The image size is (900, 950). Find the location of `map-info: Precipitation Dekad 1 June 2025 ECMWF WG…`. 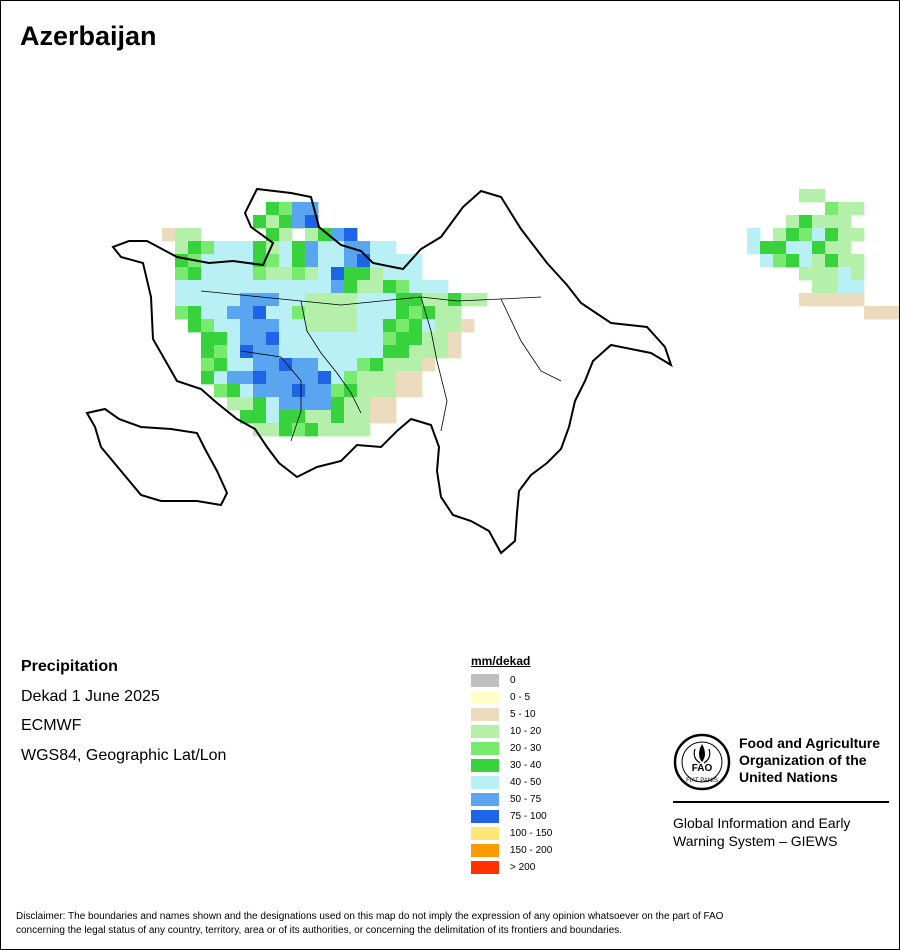

map-info: Precipitation Dekad 1 June 2025 ECMWF WG… is located at coordinates (123, 716).